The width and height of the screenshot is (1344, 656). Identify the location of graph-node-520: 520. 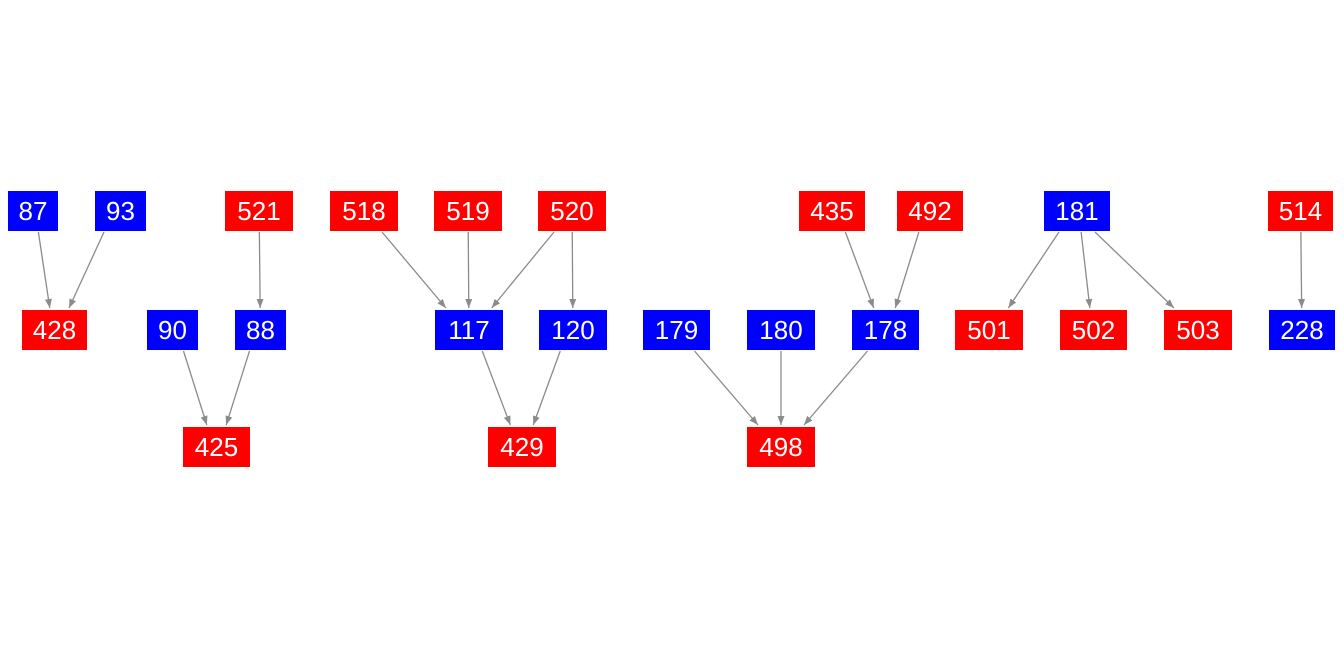
(572, 211).